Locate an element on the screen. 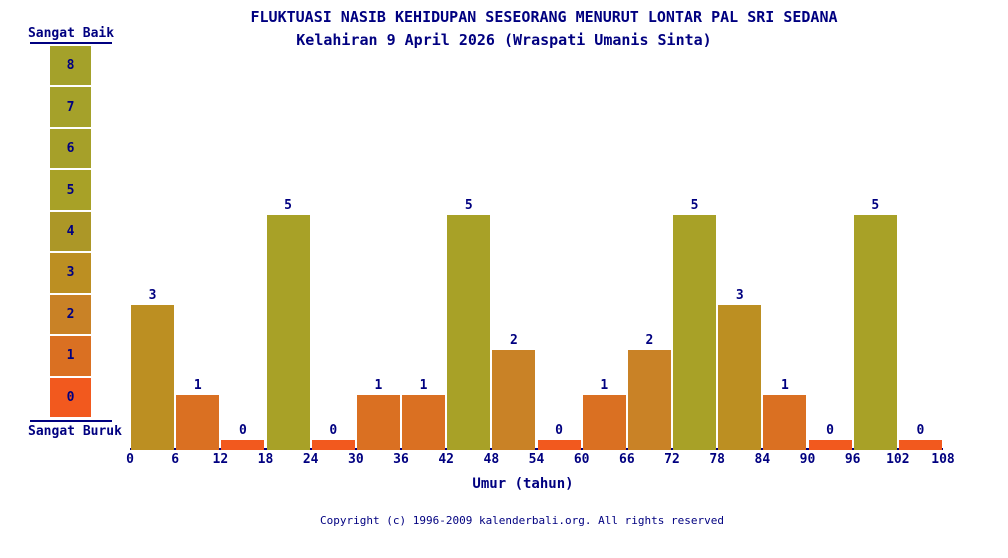  x-axis-title: Umur (tahun) is located at coordinates (523, 484).